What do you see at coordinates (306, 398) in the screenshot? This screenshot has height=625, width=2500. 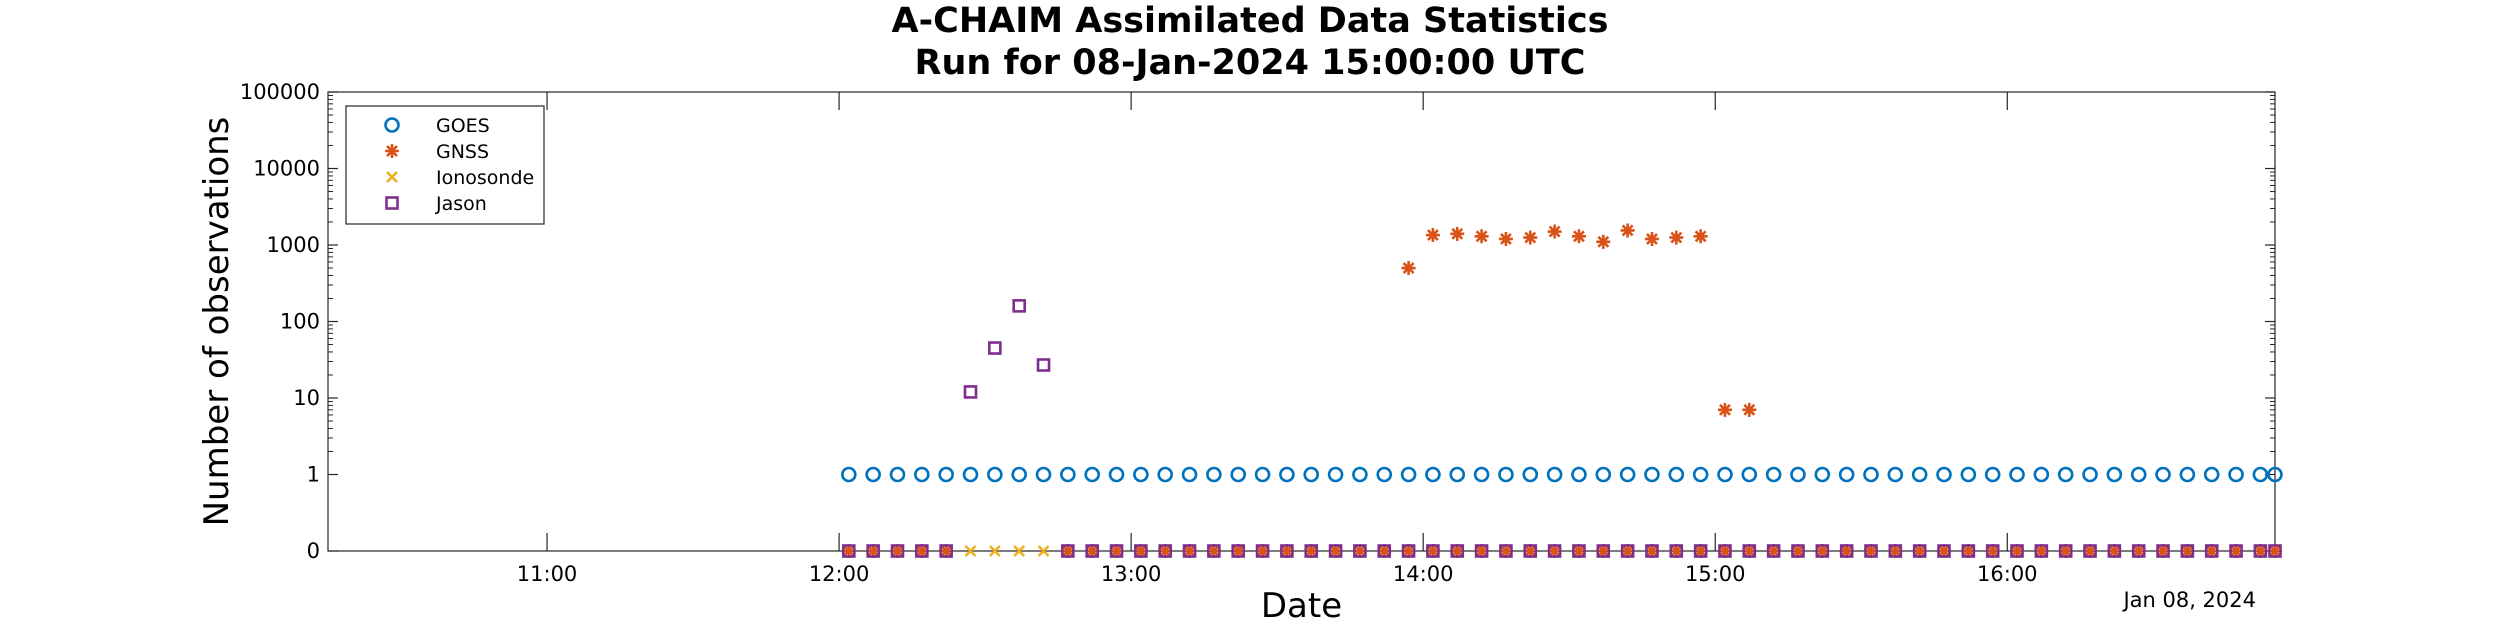 I see `y-tick-label: 10` at bounding box center [306, 398].